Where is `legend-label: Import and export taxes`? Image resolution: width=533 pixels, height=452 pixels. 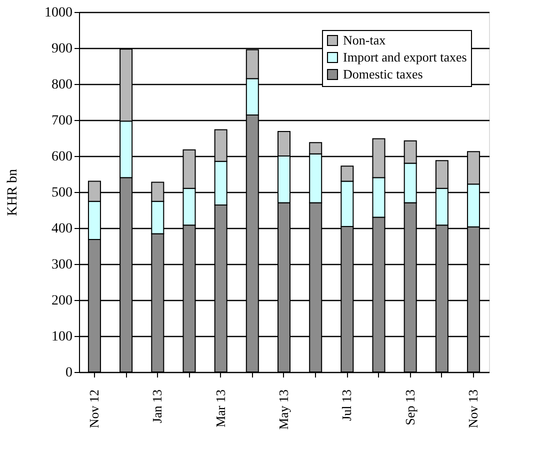 legend-label: Import and export taxes is located at coordinates (405, 57).